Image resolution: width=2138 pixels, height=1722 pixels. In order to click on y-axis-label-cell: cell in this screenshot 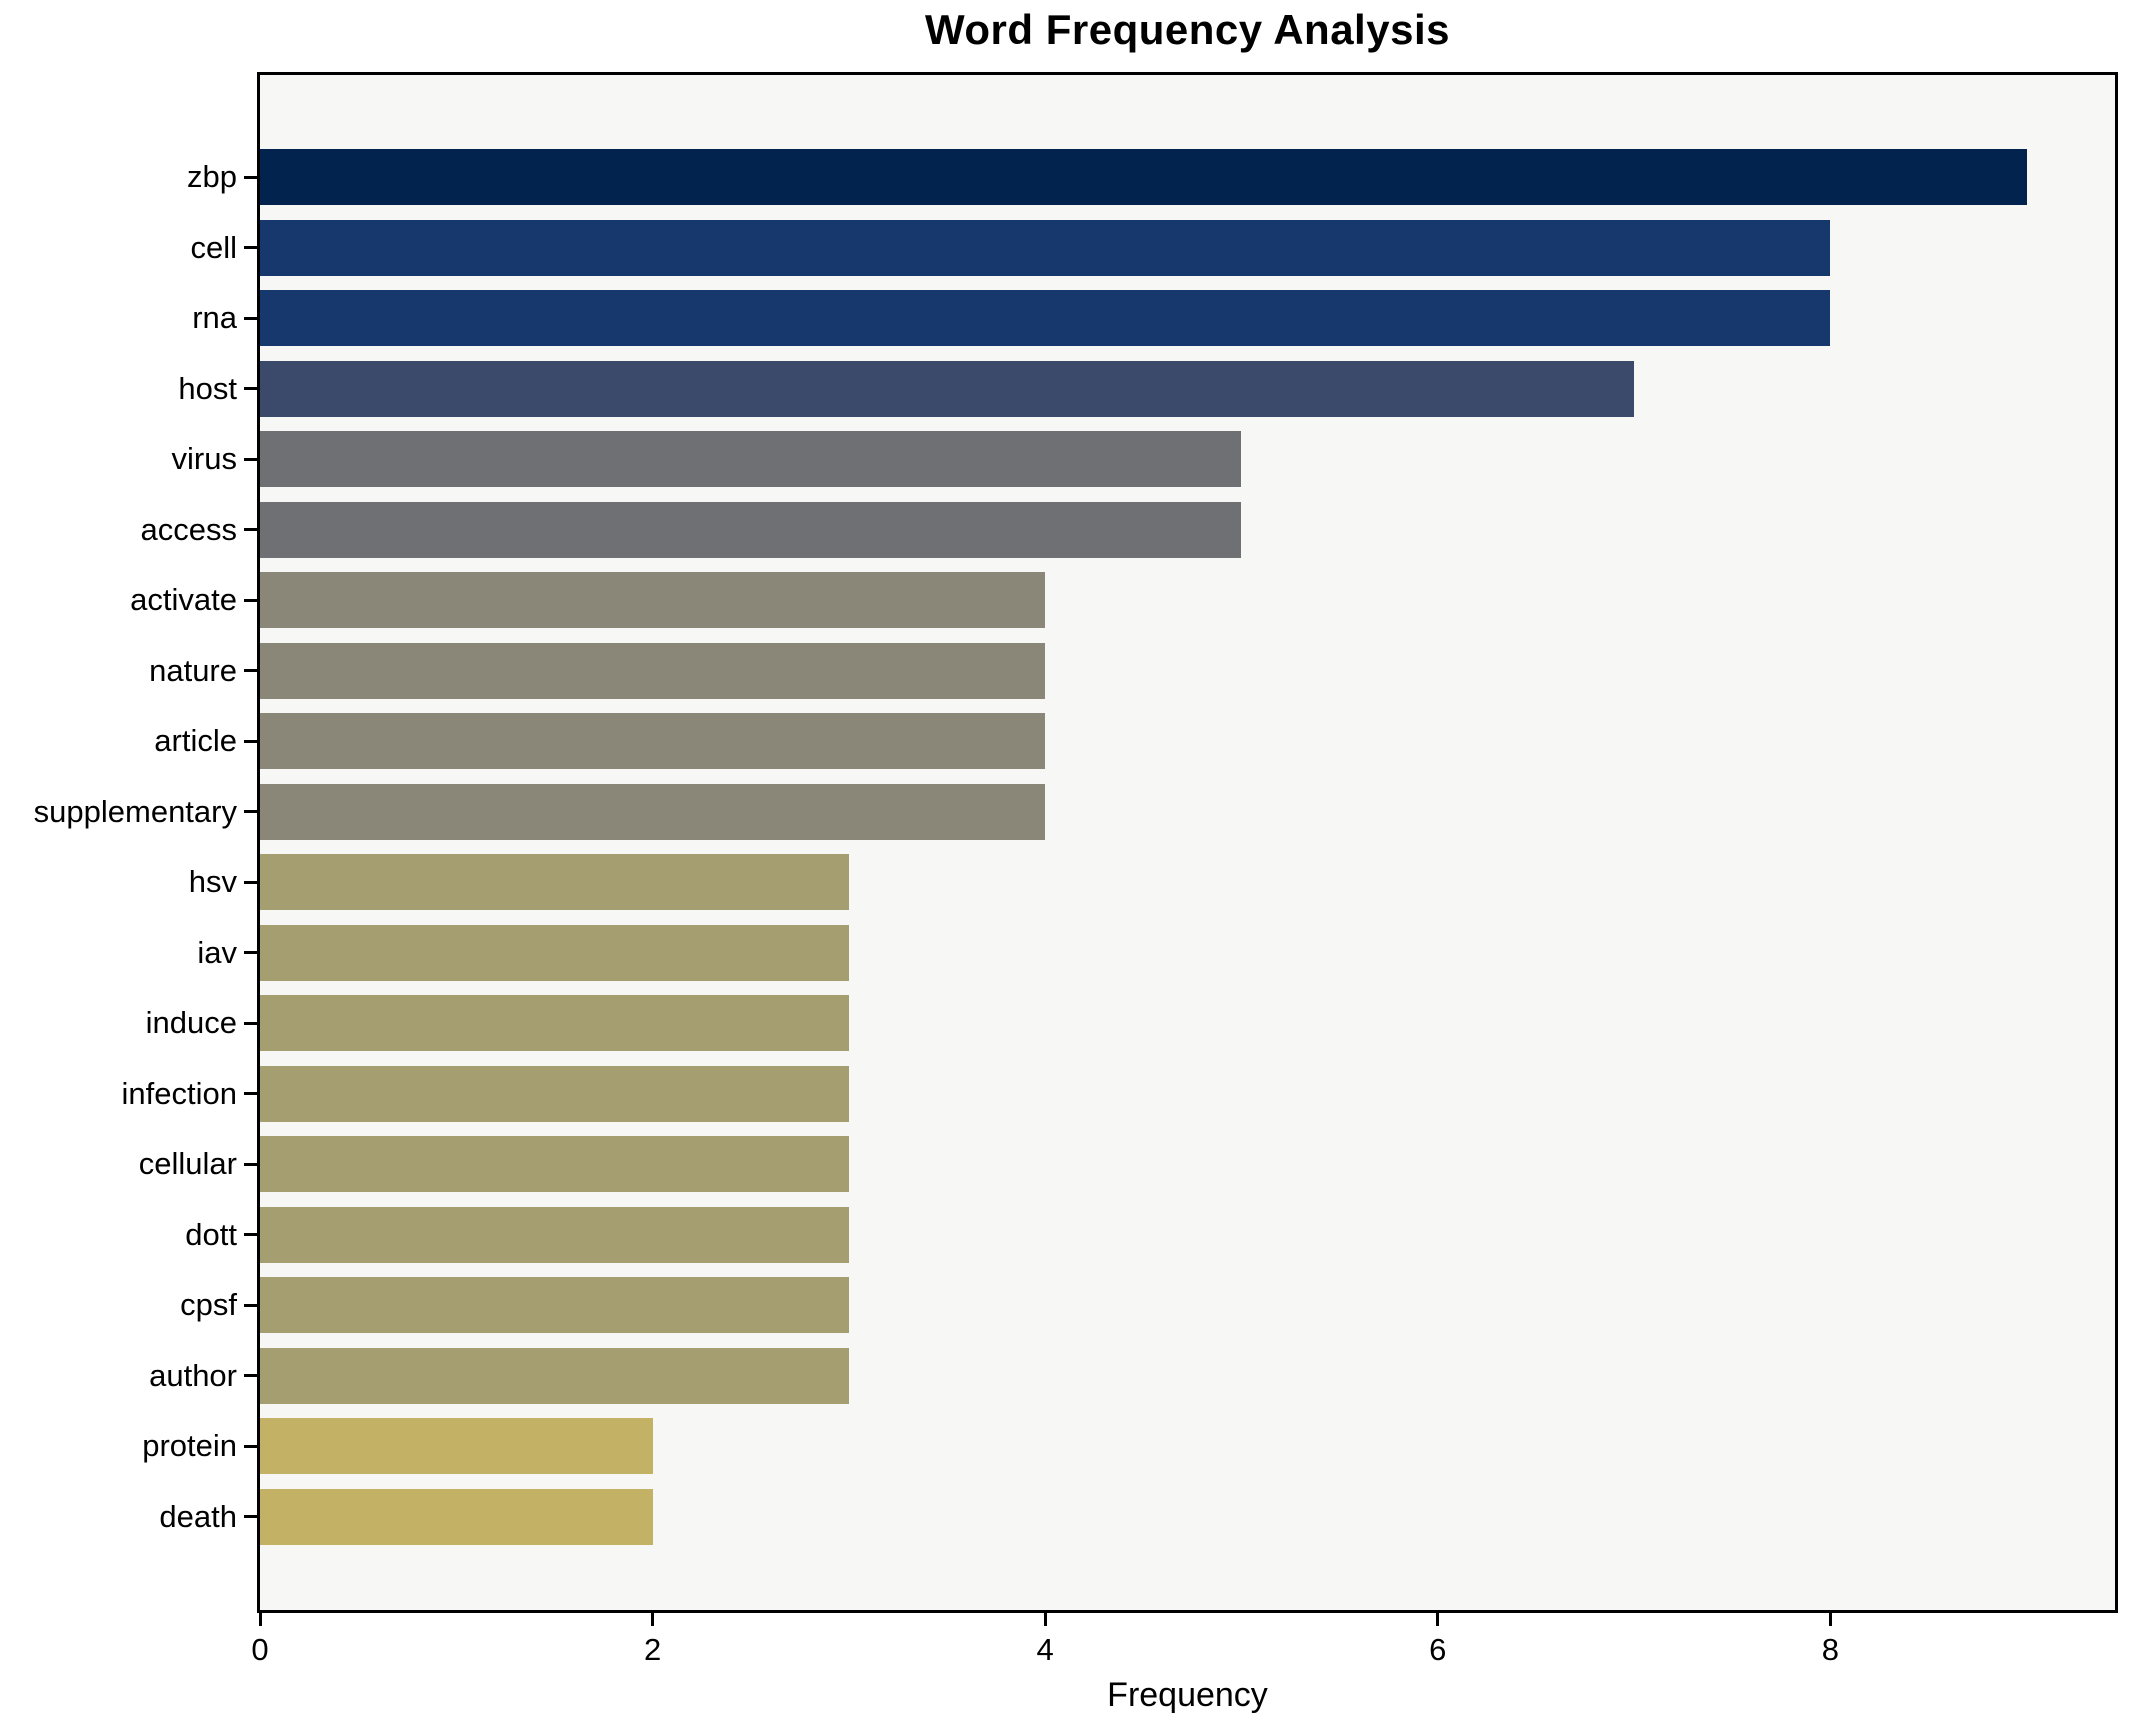, I will do `click(213, 247)`.